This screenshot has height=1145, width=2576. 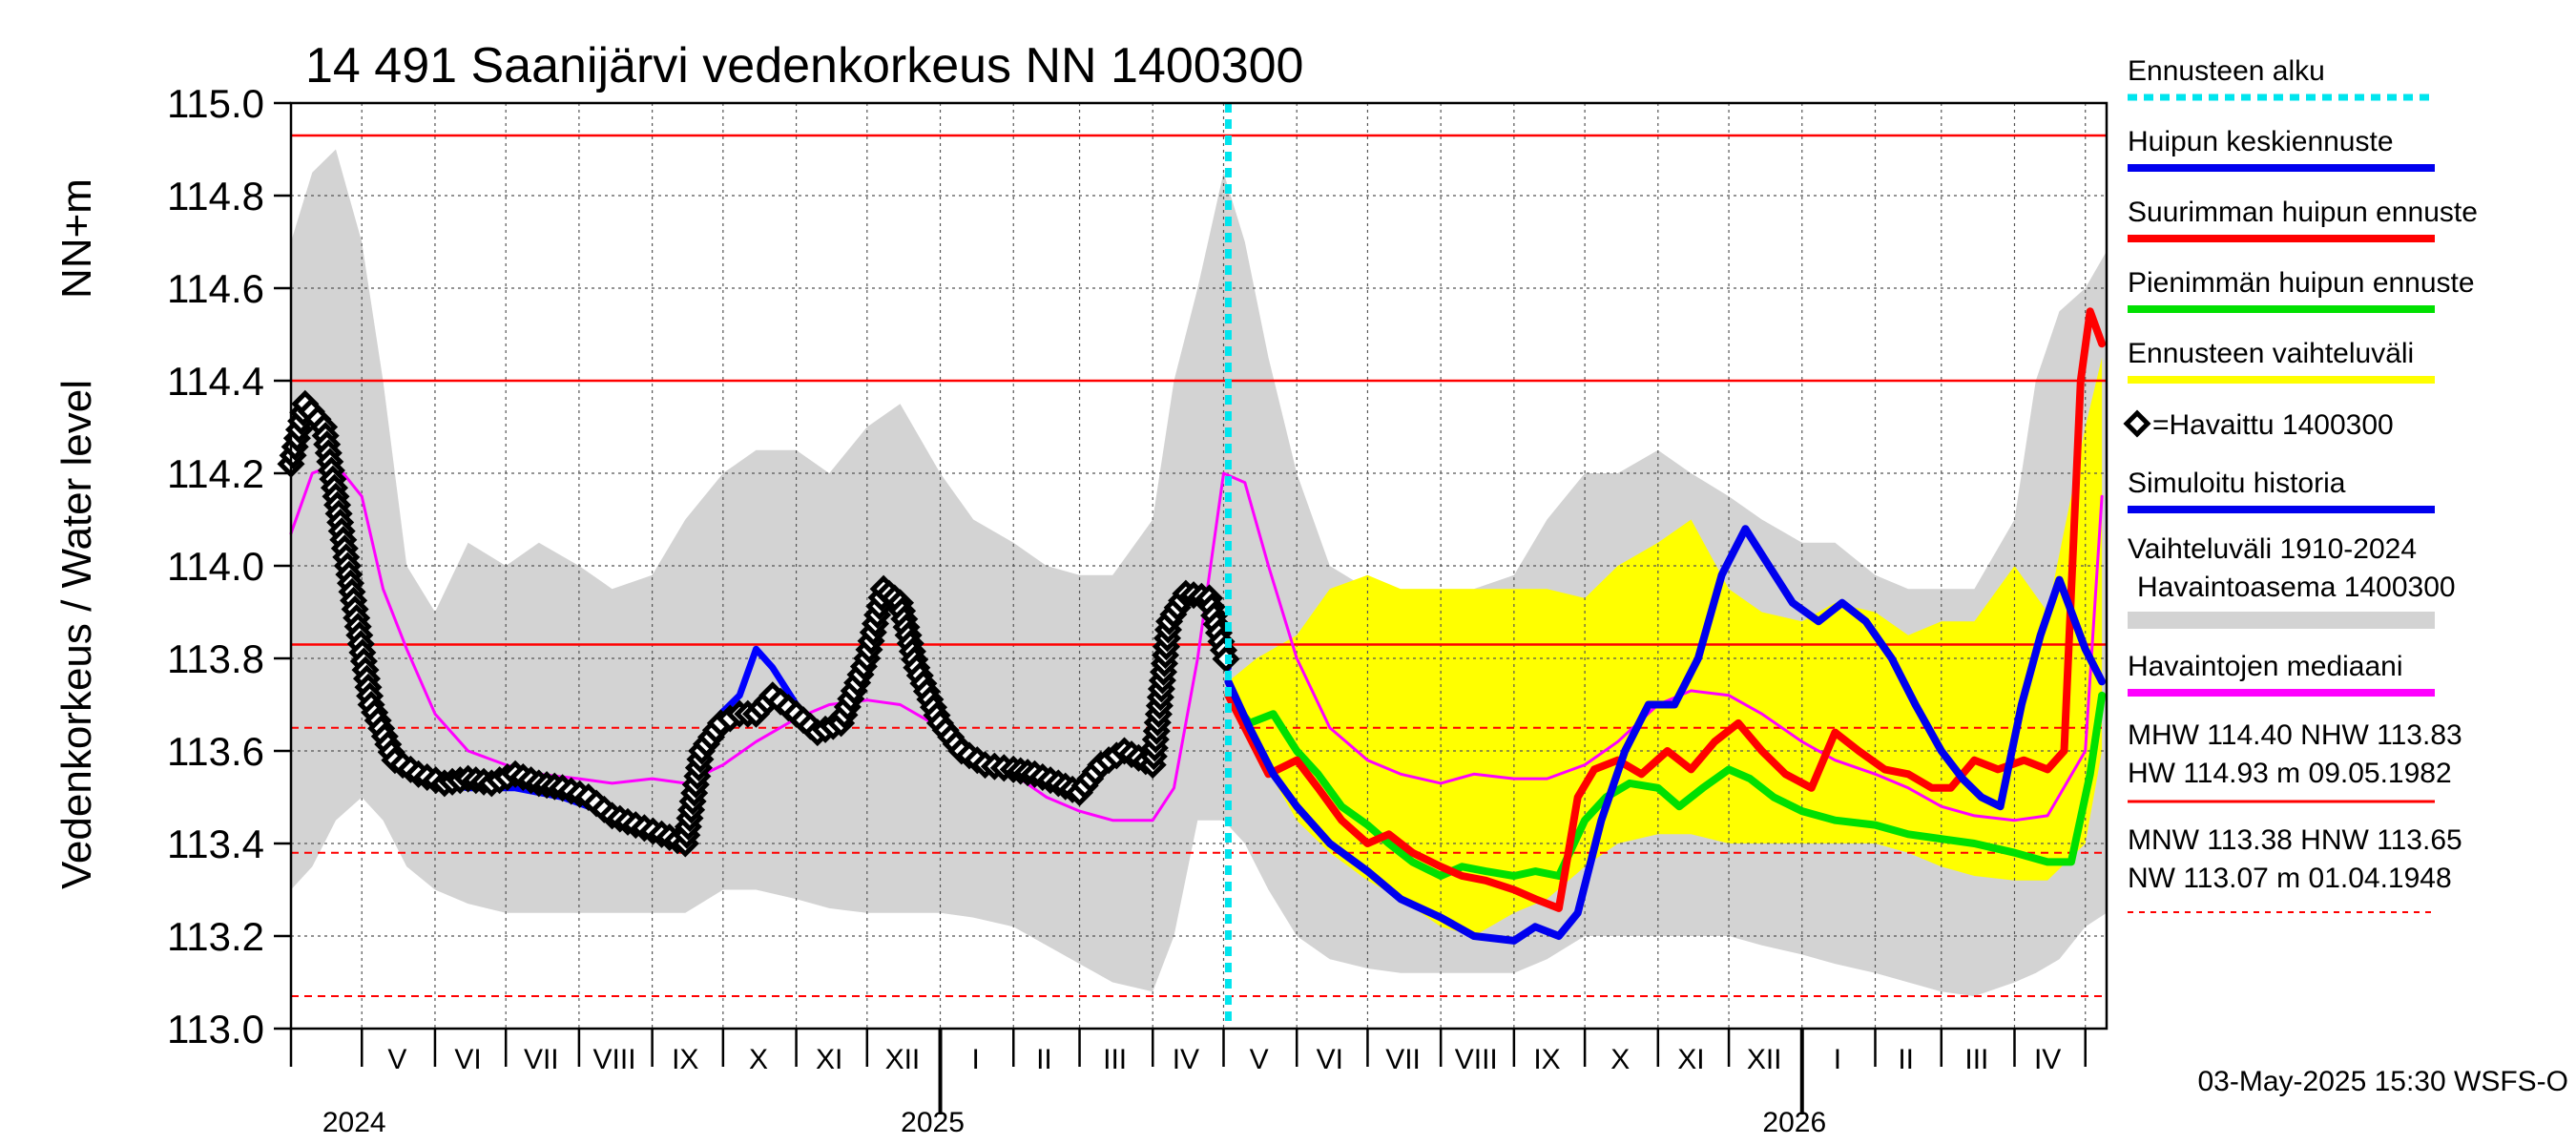 I want to click on y-tick-label: 114.0, so click(x=215, y=566).